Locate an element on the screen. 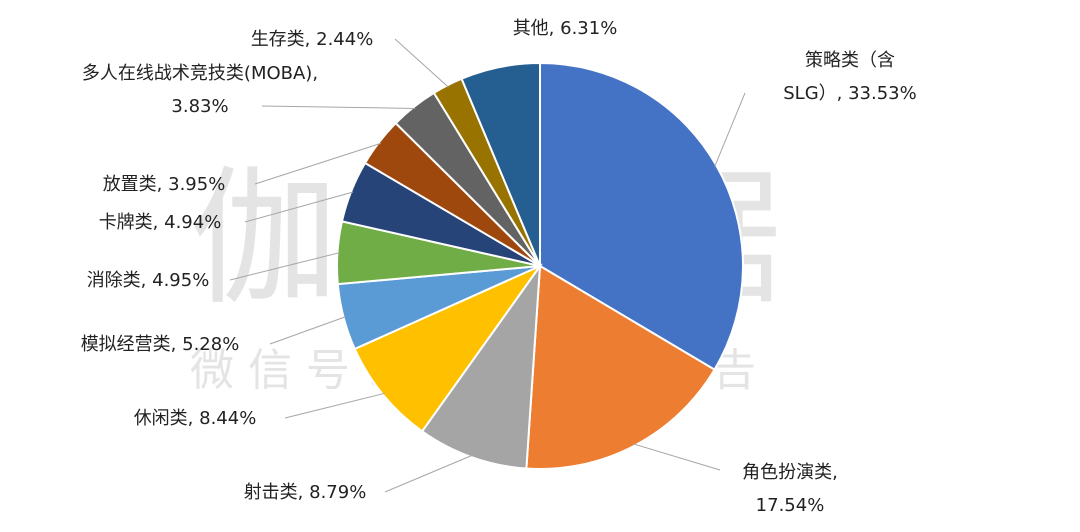  slice-label-line: 17.54% is located at coordinates (790, 505).